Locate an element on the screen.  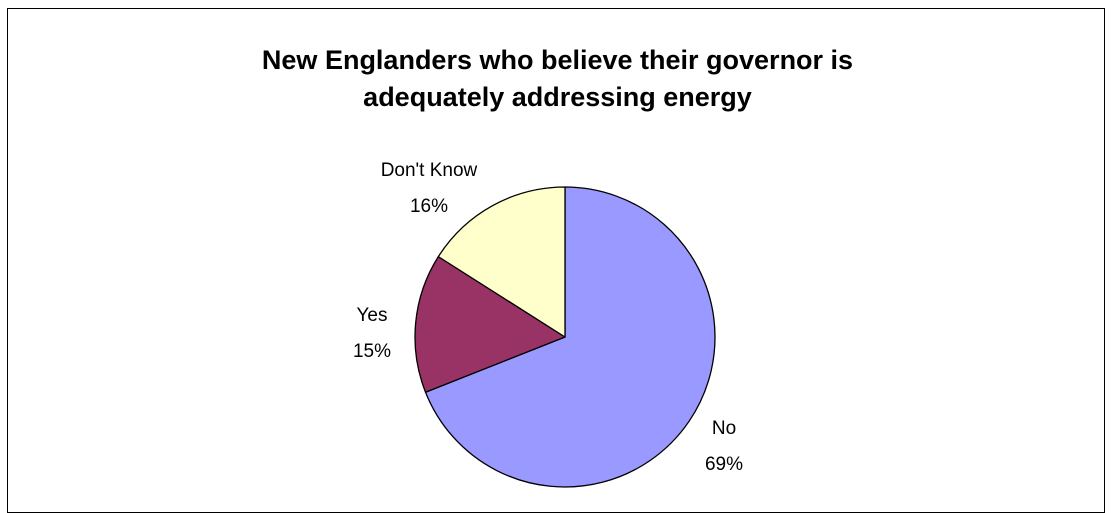
slice-value-yes: 15% is located at coordinates (372, 351).